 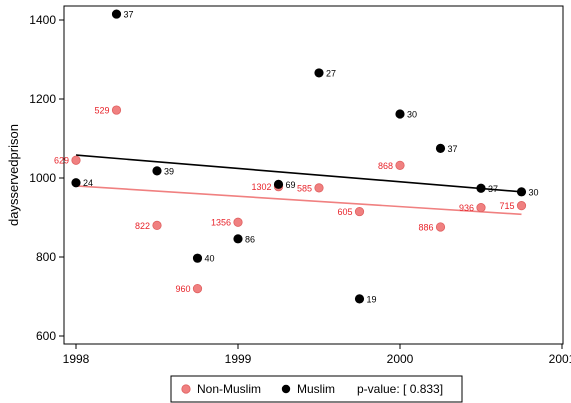 I want to click on non-muslim-point-label: 960, so click(x=182, y=289).